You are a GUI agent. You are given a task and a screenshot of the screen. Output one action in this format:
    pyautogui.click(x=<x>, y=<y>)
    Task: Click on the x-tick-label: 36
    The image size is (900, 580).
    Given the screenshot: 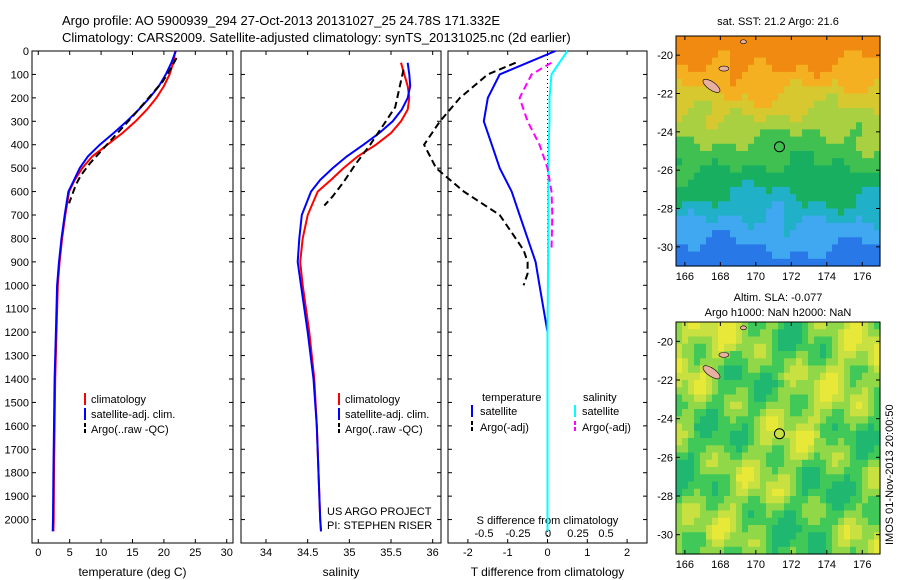 What is the action you would take?
    pyautogui.click(x=433, y=553)
    